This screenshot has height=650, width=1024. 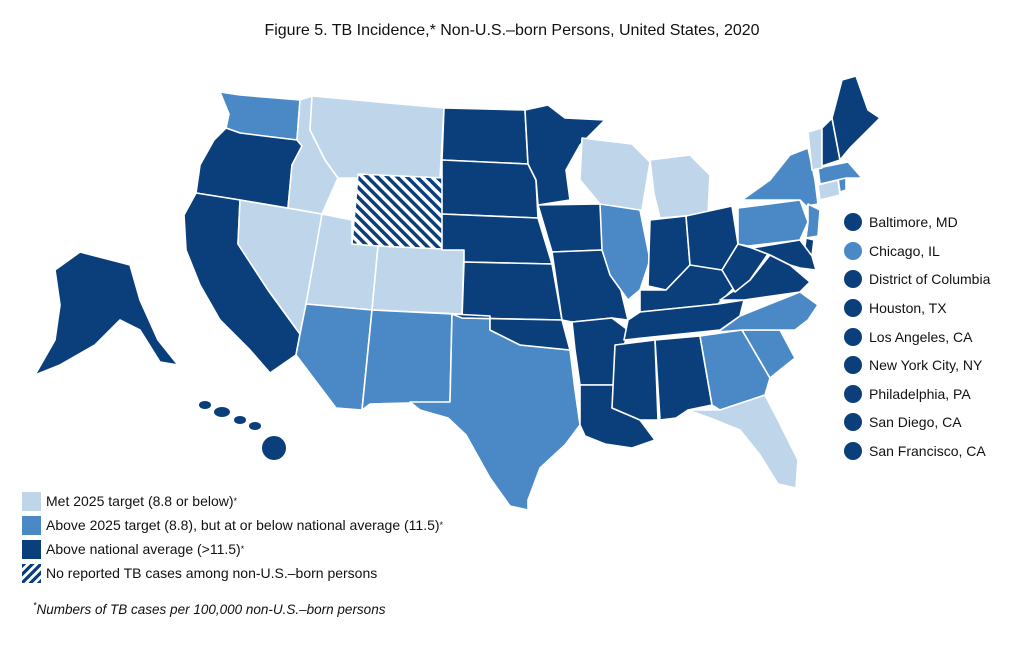 What do you see at coordinates (930, 279) in the screenshot?
I see `city-name: District of Columbia` at bounding box center [930, 279].